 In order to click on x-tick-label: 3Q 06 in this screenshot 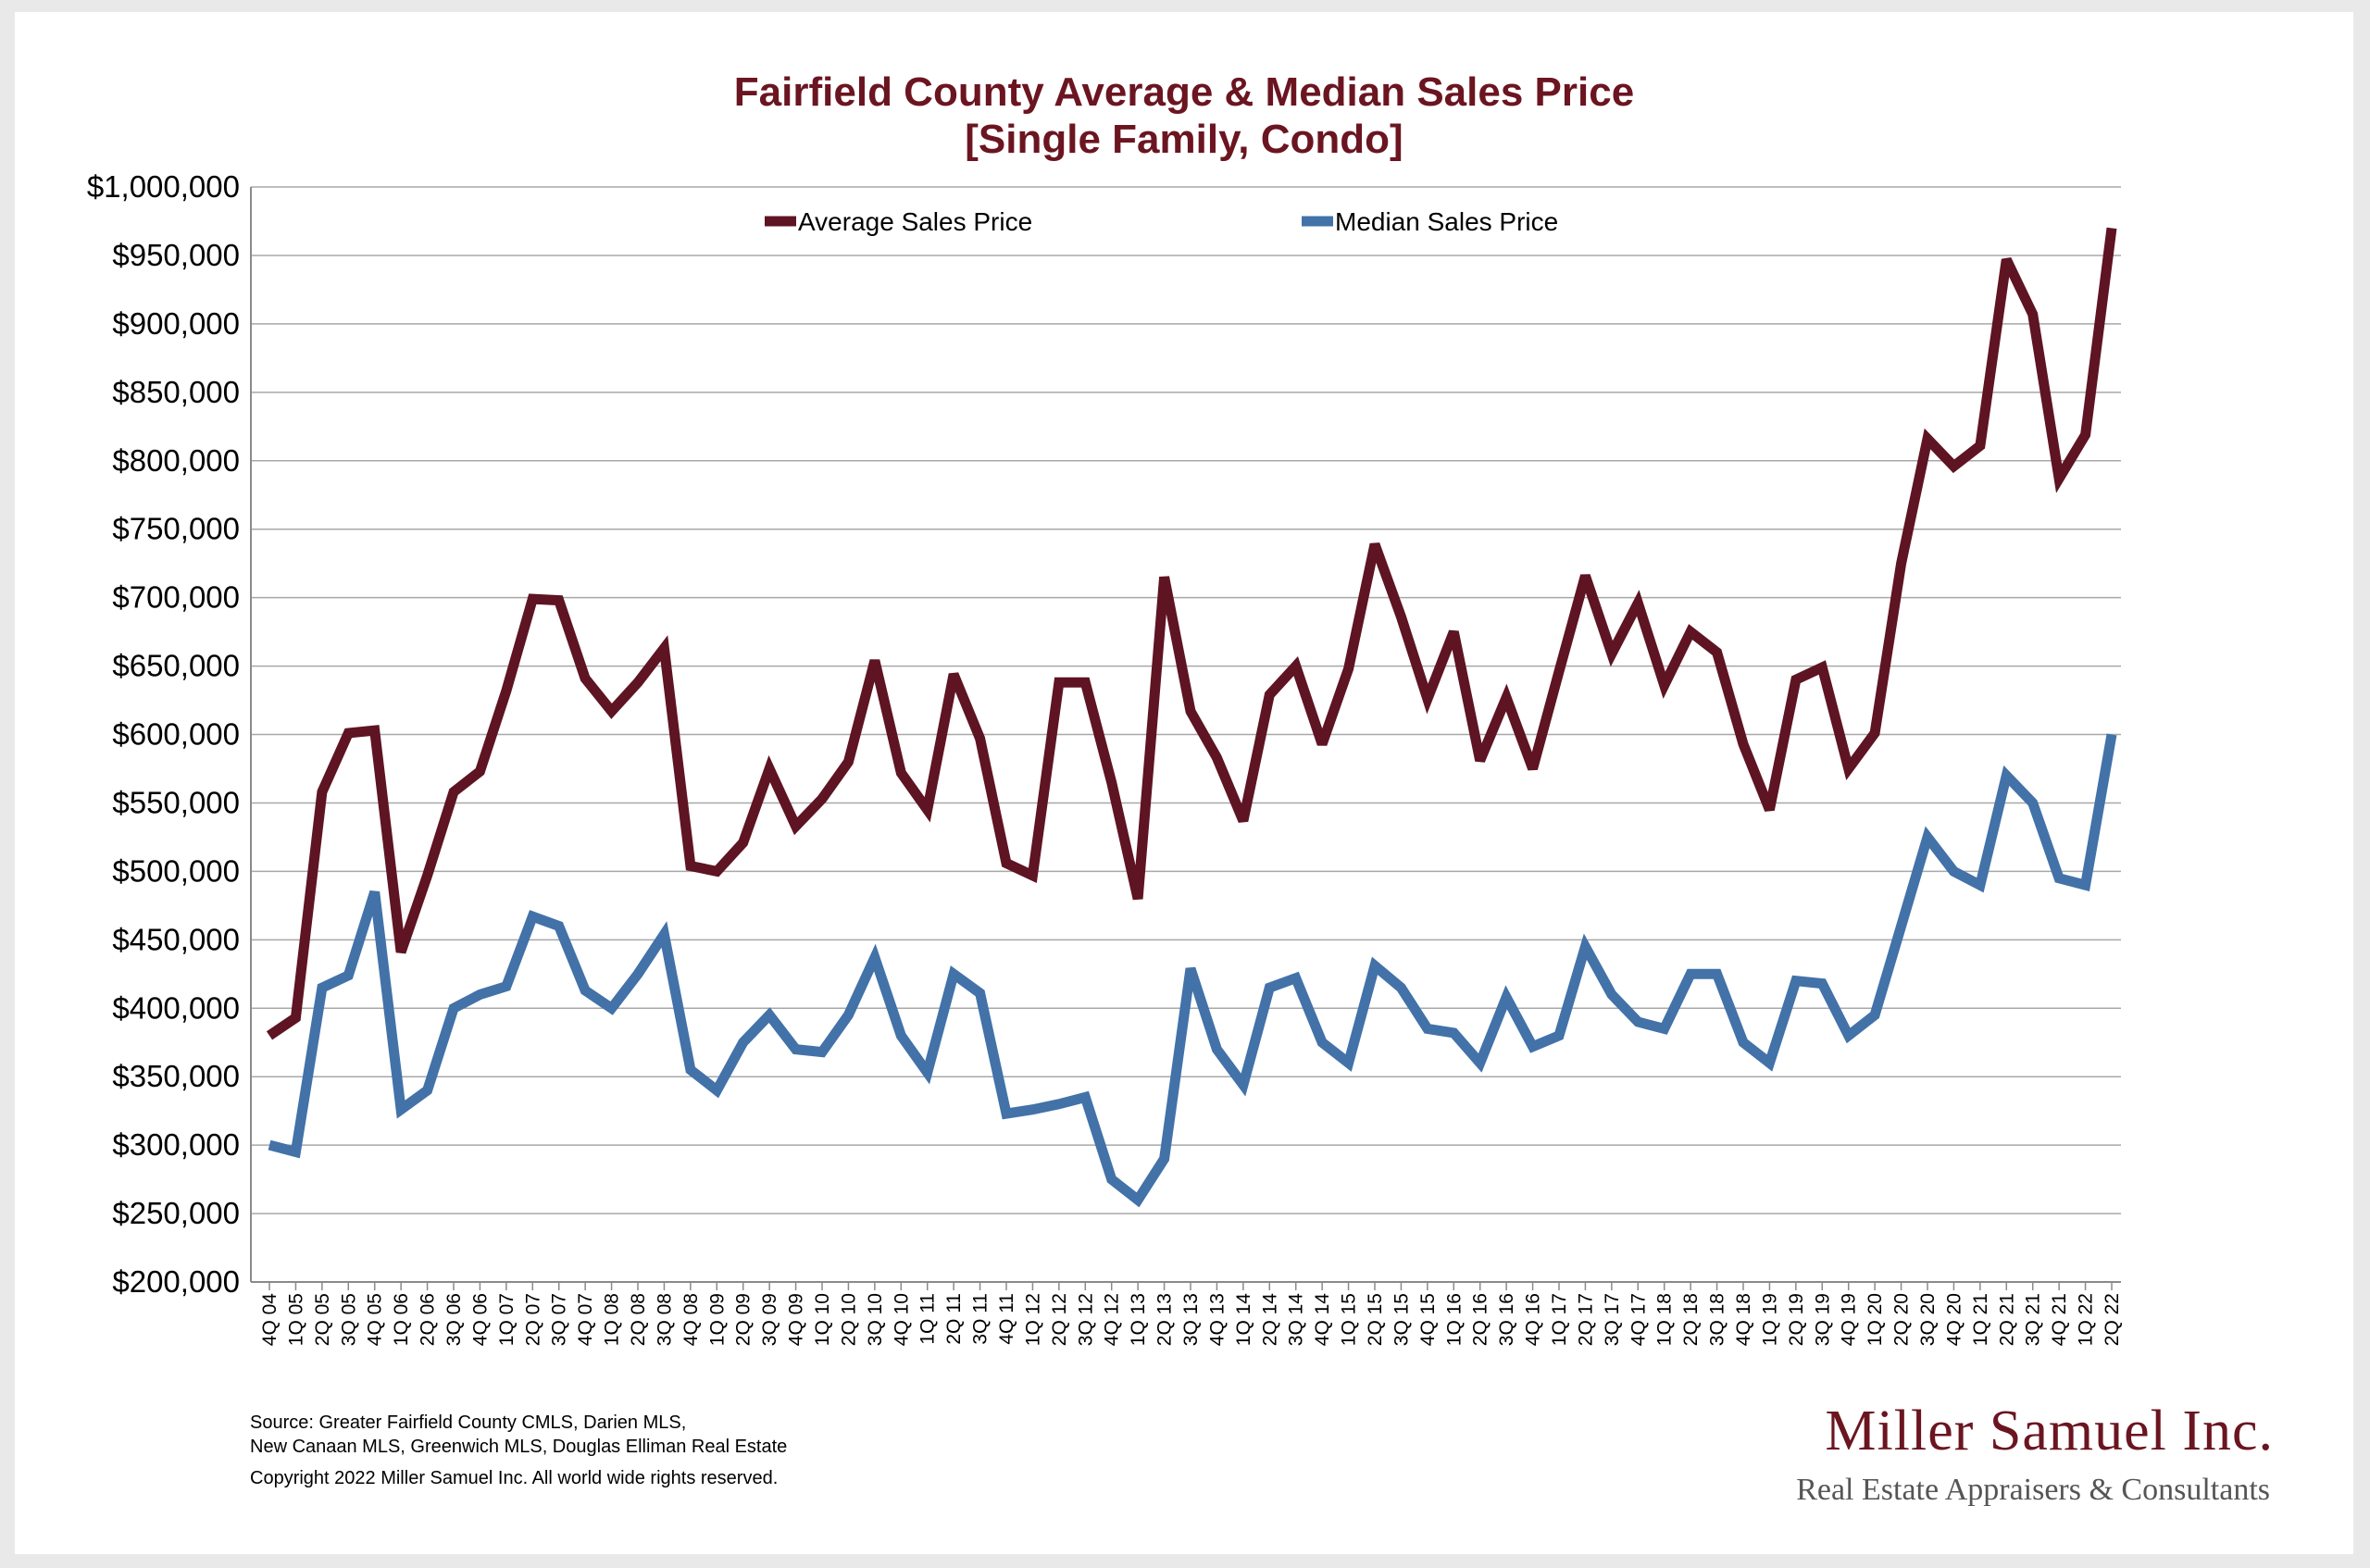, I will do `click(454, 1319)`.